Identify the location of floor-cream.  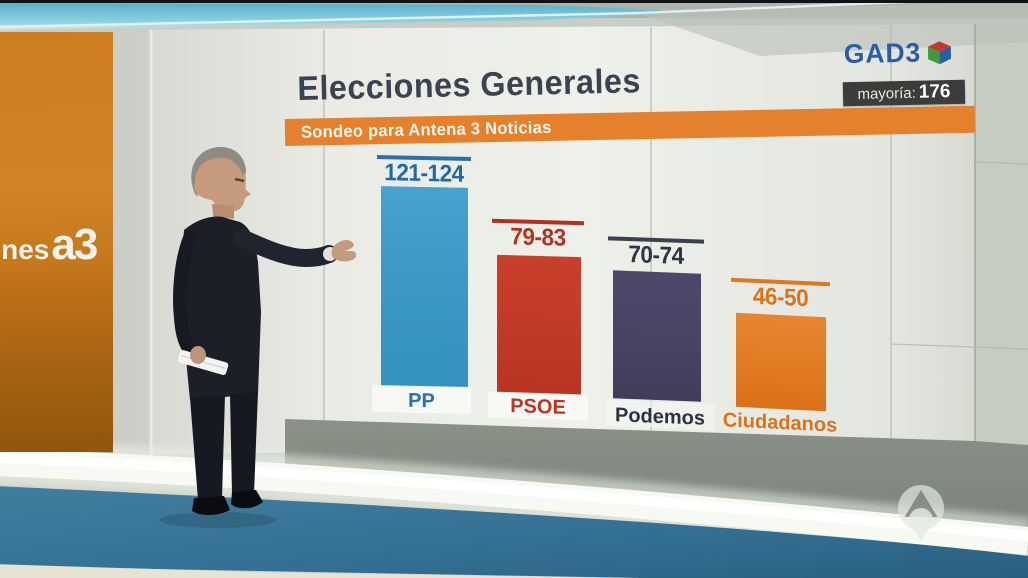
(320, 571).